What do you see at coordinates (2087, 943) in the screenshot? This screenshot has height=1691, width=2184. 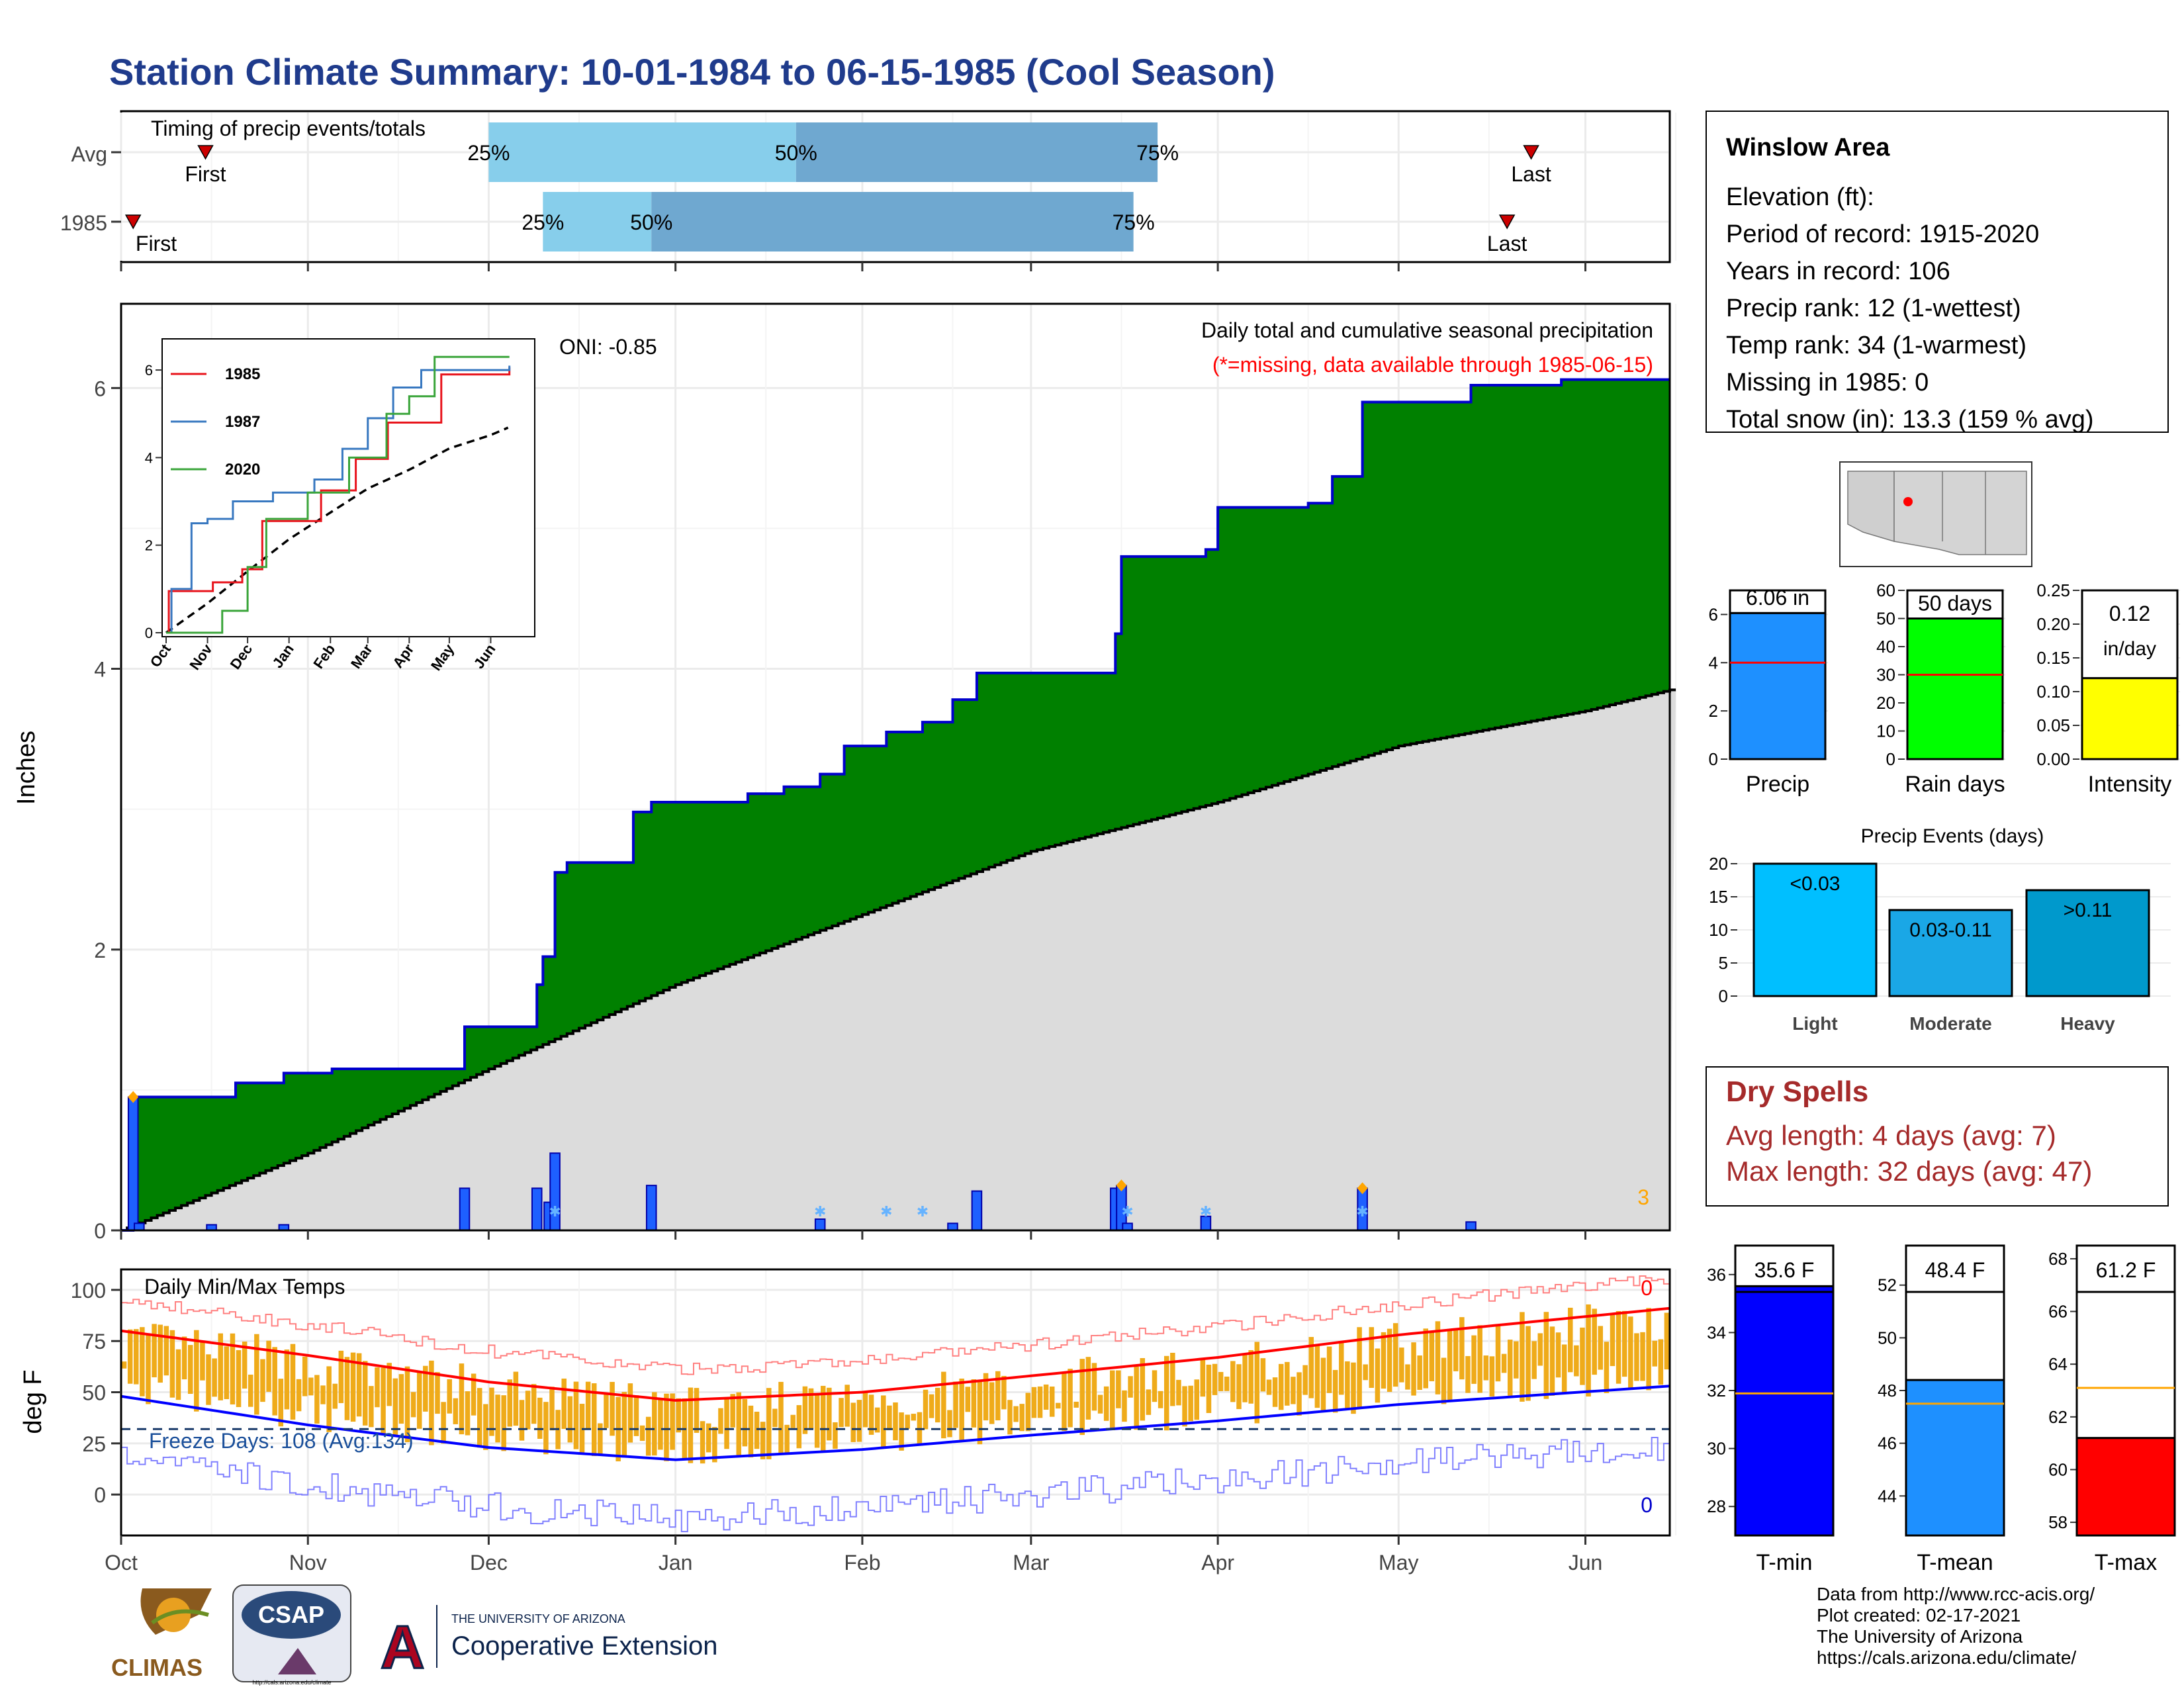 I see `events-bar` at bounding box center [2087, 943].